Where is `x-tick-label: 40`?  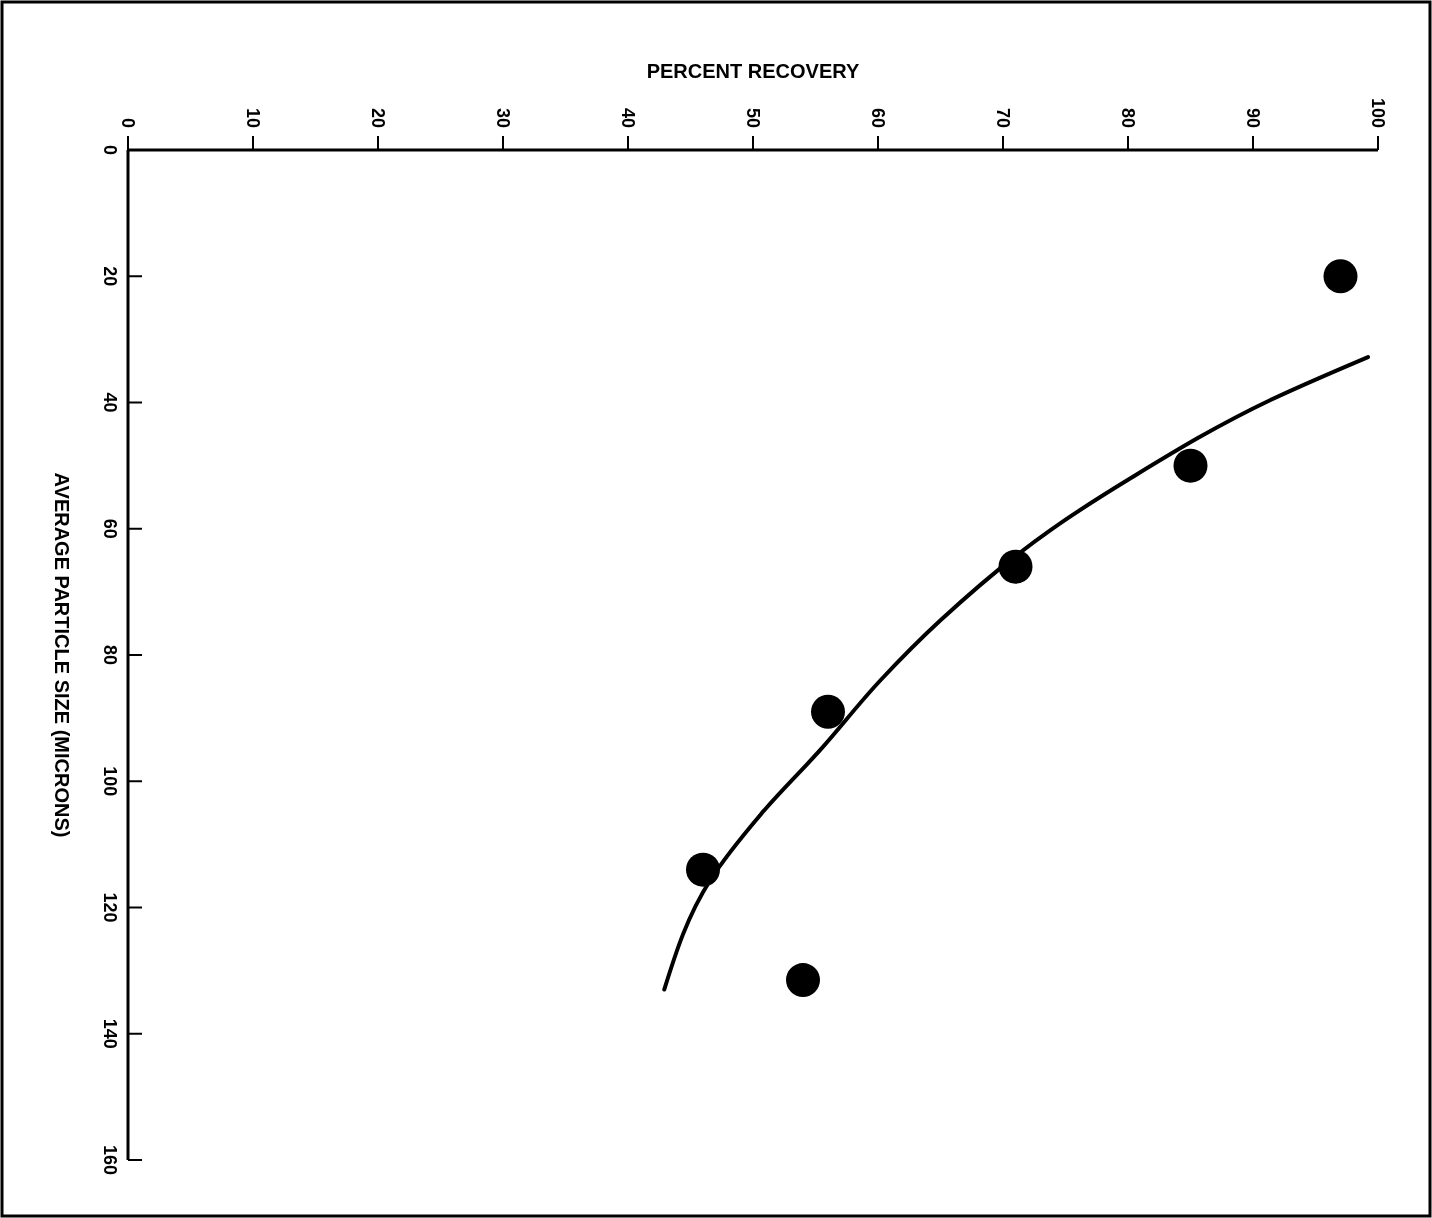 x-tick-label: 40 is located at coordinates (628, 117).